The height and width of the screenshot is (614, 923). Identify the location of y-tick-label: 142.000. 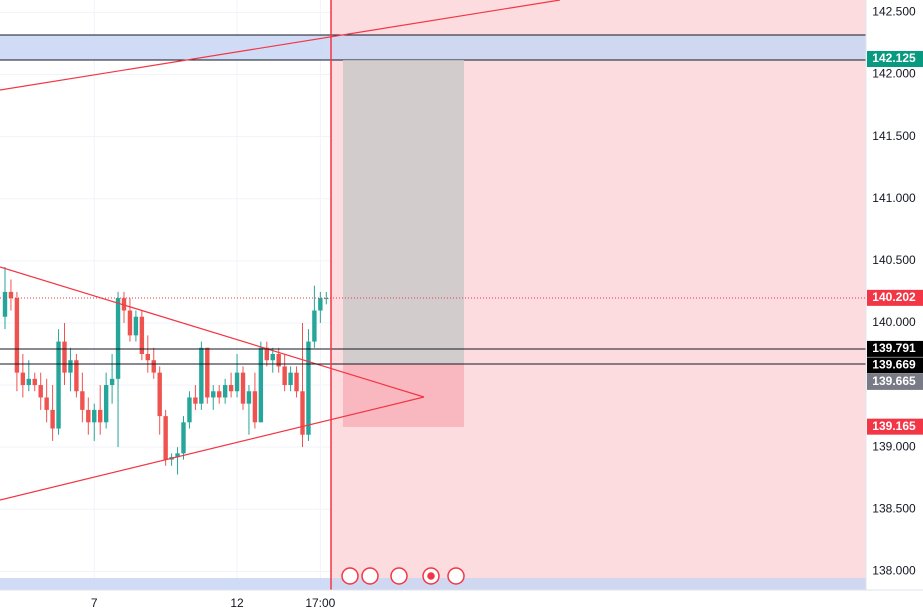
(894, 74).